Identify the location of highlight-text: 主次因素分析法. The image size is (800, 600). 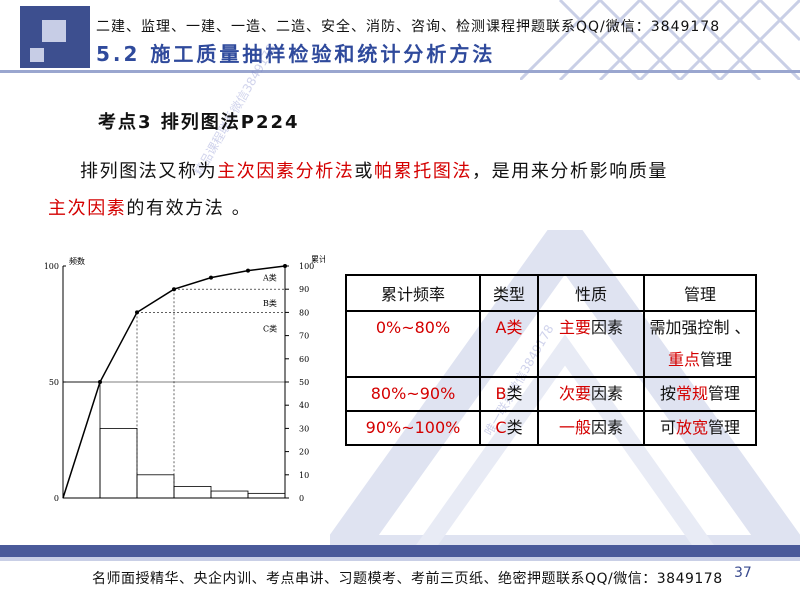
(286, 171).